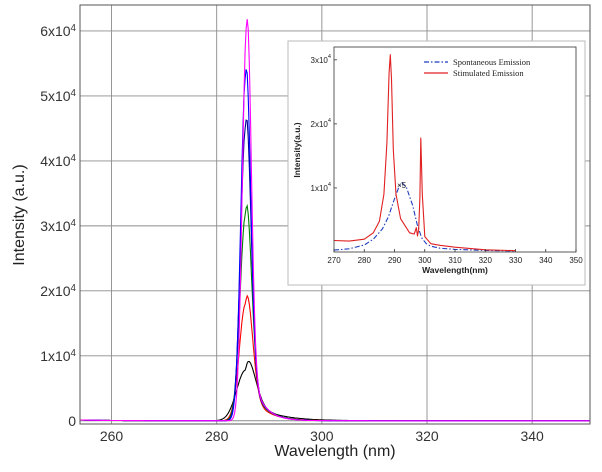 This screenshot has width=602, height=472. What do you see at coordinates (488, 73) in the screenshot?
I see `legend-label-stimulated: Stimulated Emission` at bounding box center [488, 73].